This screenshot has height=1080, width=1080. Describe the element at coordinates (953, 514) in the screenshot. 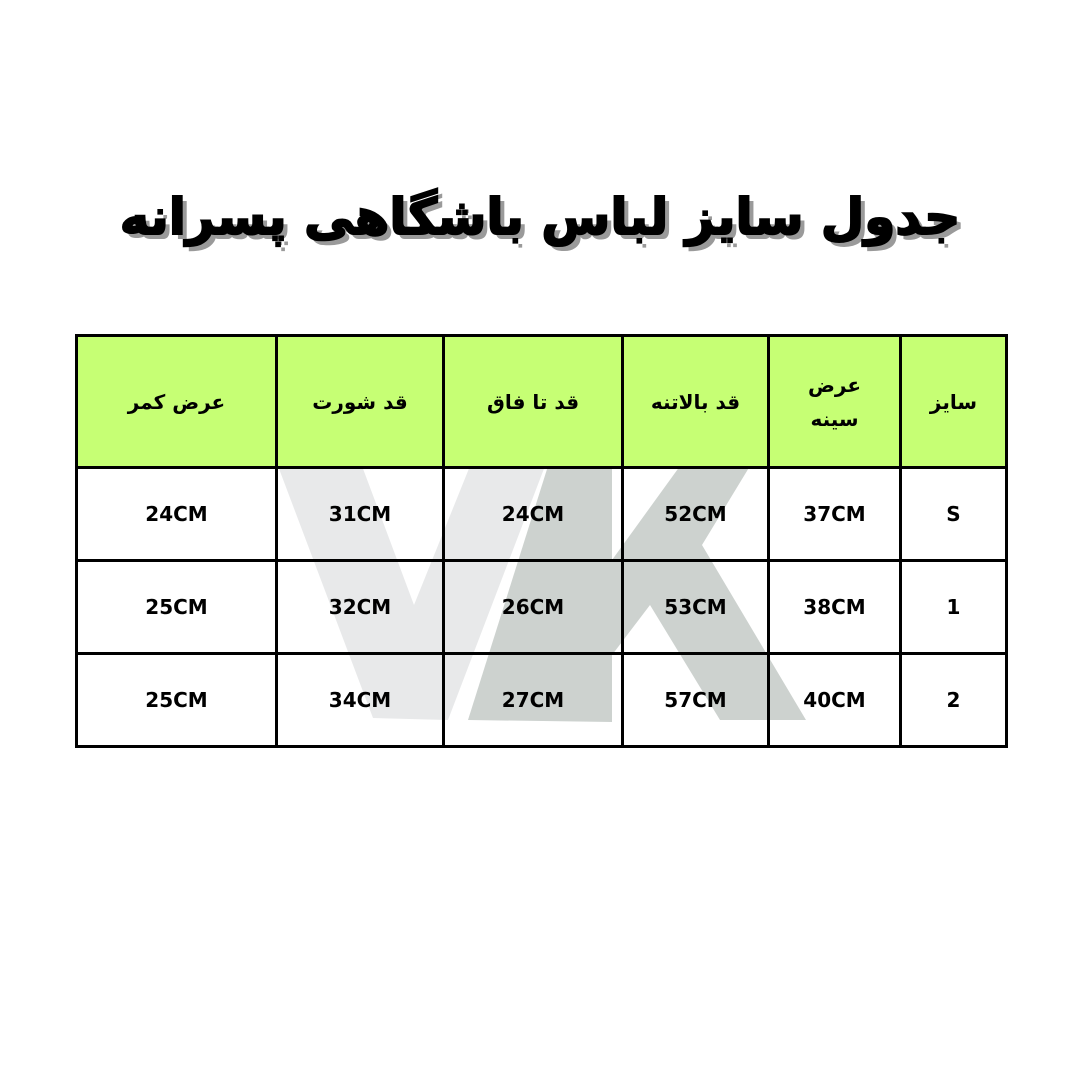

I see `cell-size: S` at that location.